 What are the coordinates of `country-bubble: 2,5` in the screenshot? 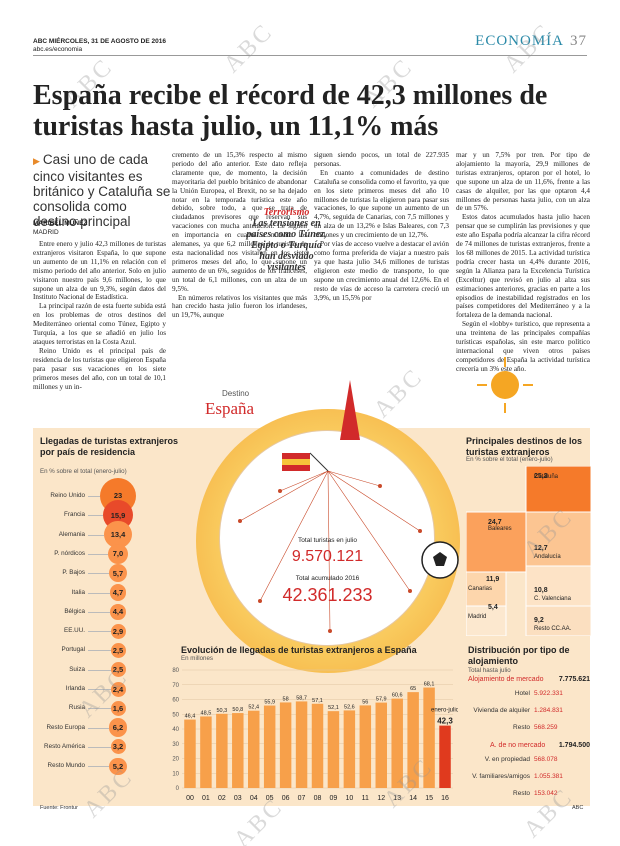 It's located at (118, 650).